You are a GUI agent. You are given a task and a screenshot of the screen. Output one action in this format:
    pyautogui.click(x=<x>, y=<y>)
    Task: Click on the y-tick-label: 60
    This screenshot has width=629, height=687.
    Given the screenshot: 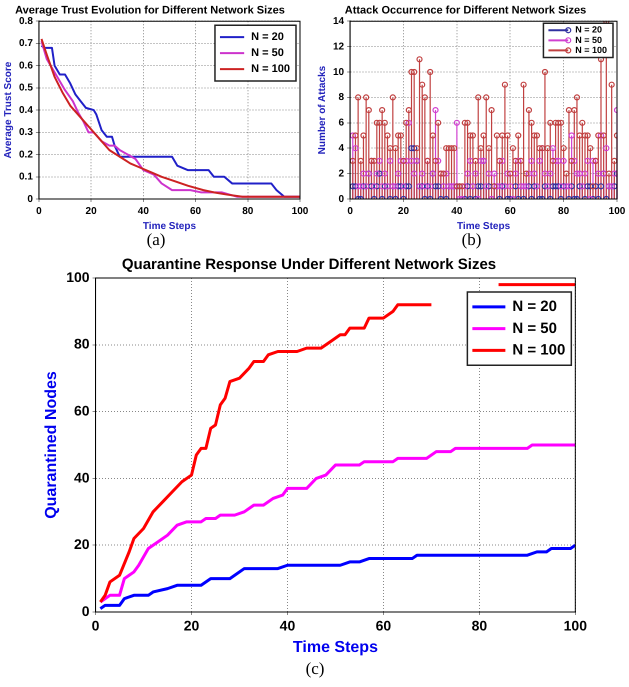 What is the action you would take?
    pyautogui.click(x=82, y=410)
    